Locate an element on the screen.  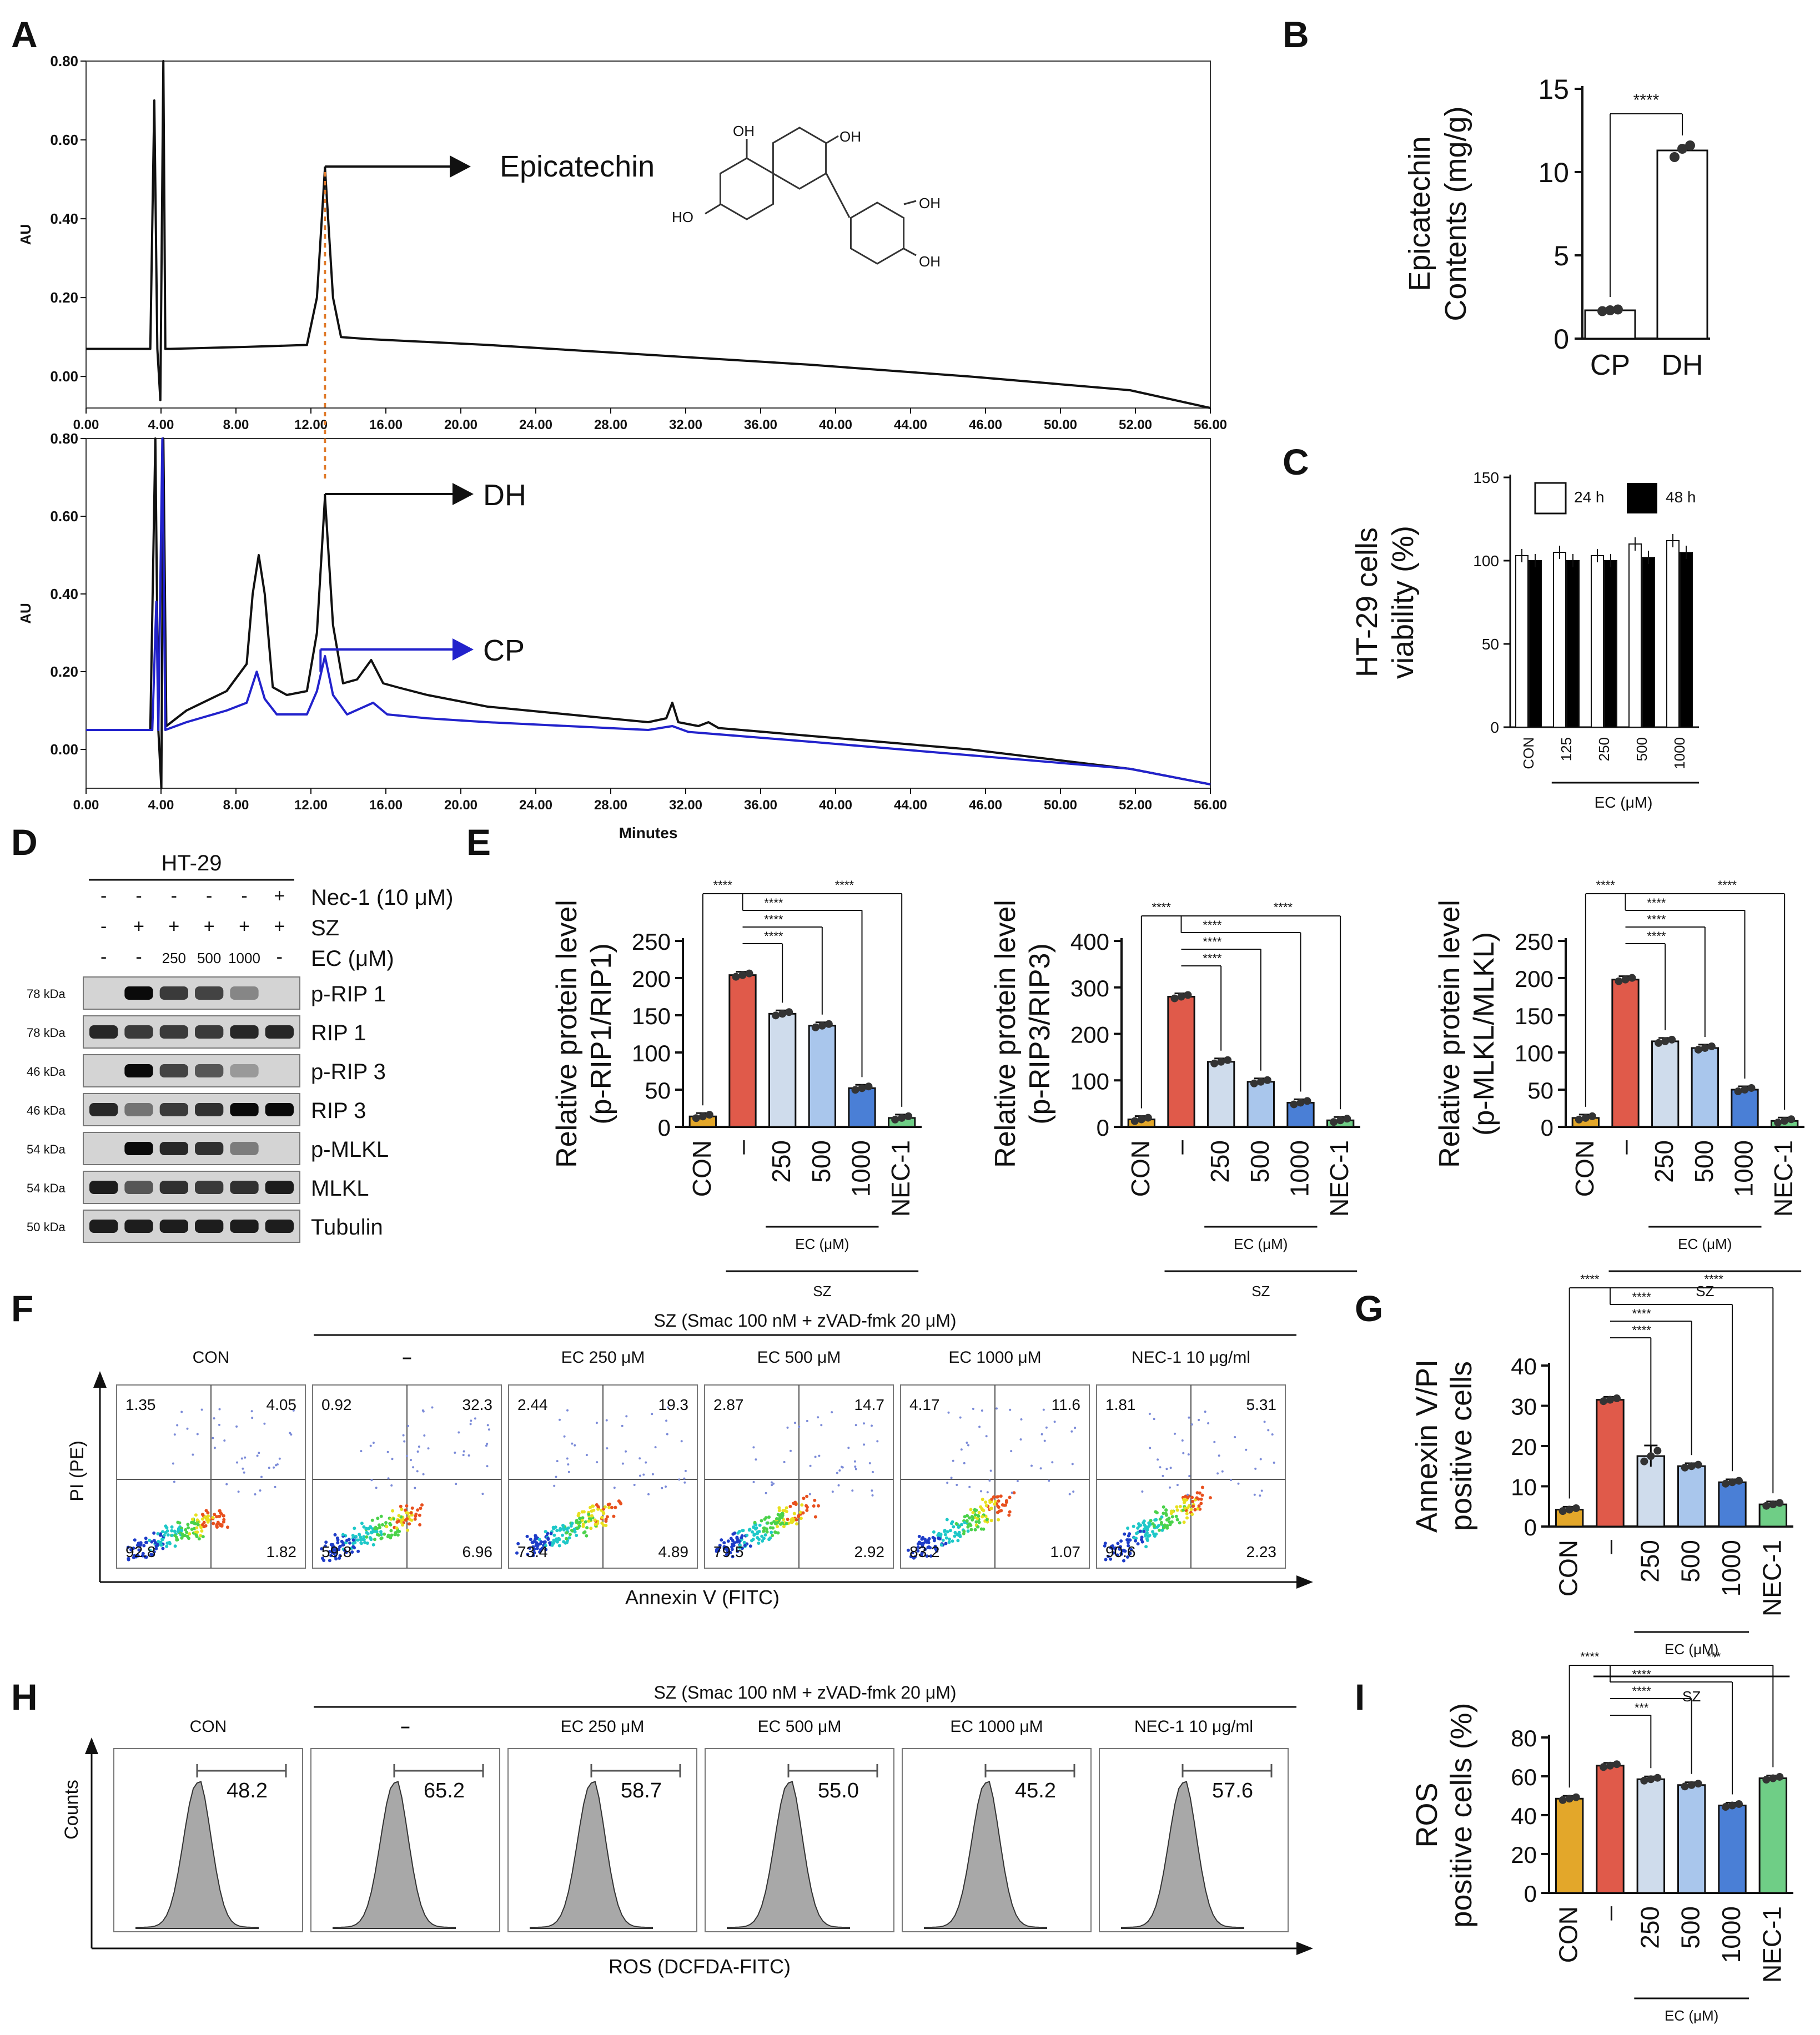
y-axis-label: AU is located at coordinates (26, 613).